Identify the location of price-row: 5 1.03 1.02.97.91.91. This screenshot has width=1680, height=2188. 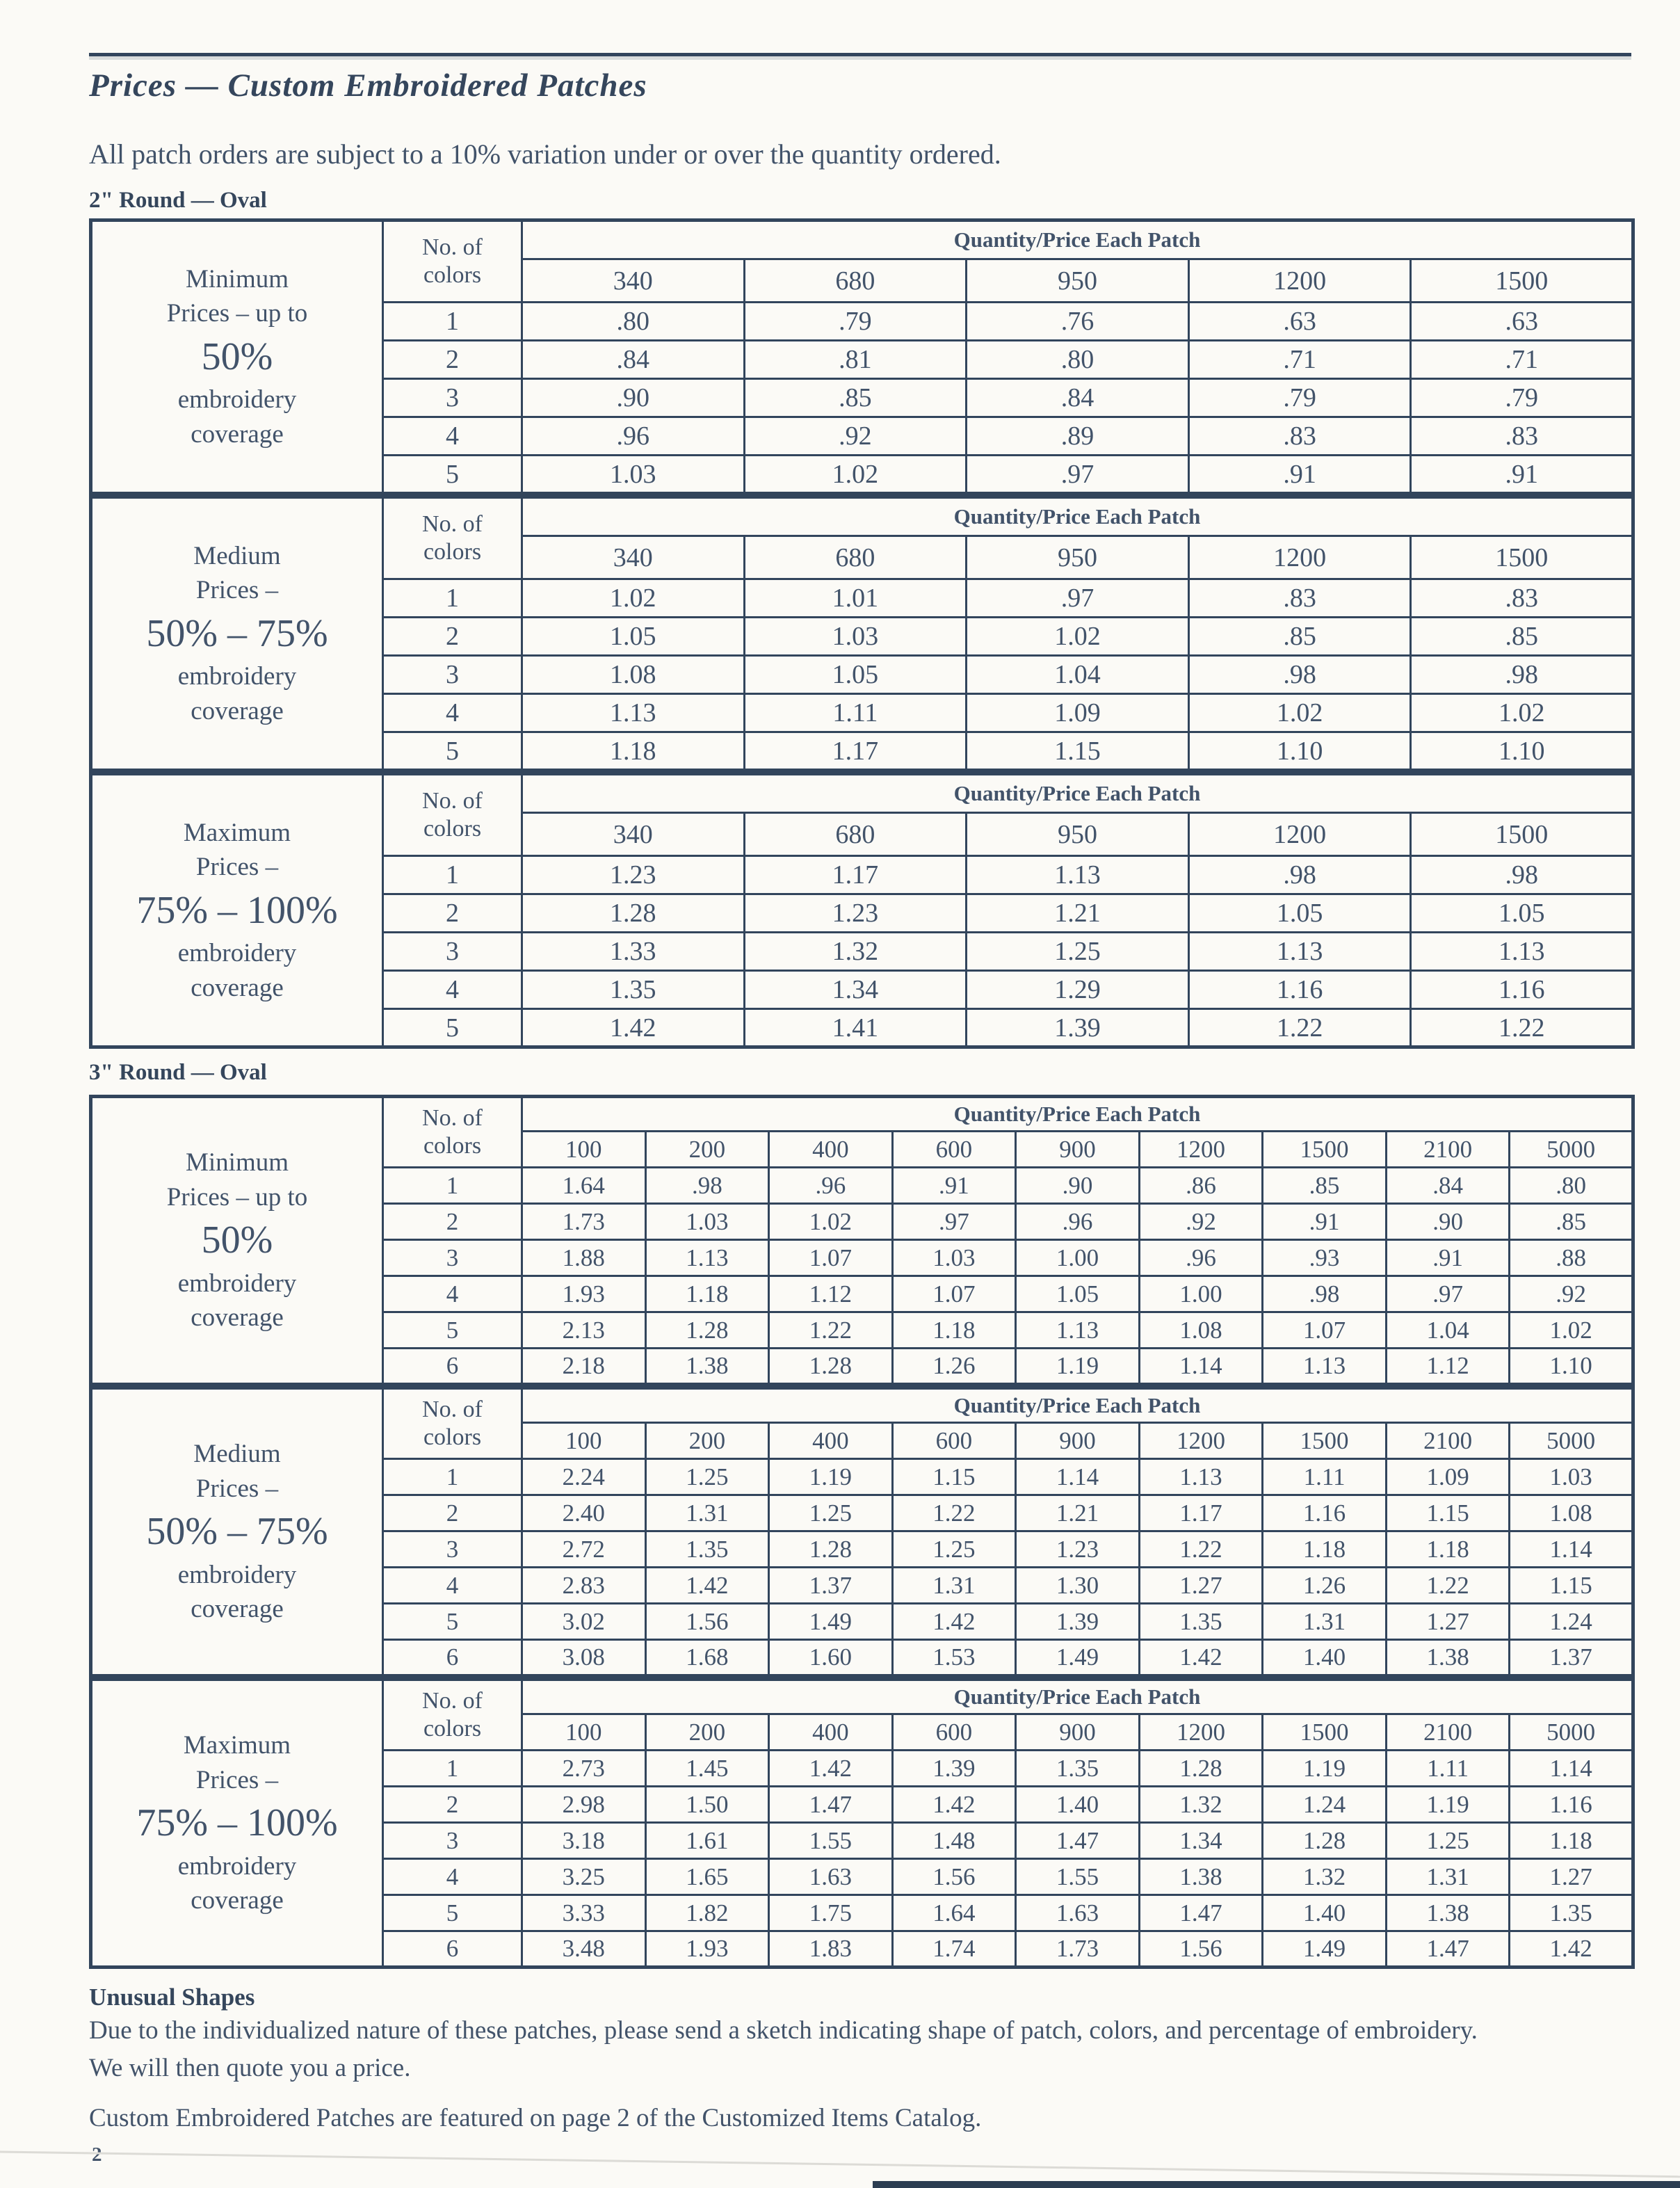
(863, 474).